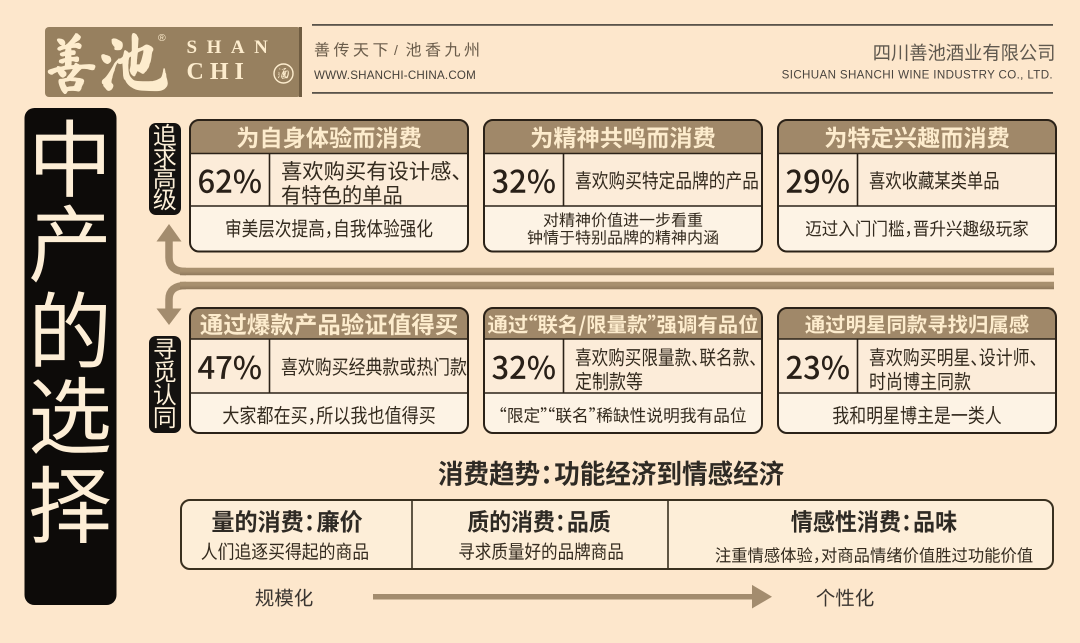 The image size is (1080, 643). What do you see at coordinates (917, 75) in the screenshot?
I see `svg-text:SICHUAN SHANCHI WINE INDUSTRY: SICHUAN SHANCHI WINE INDUSTRY CO., LTD.` at bounding box center [917, 75].